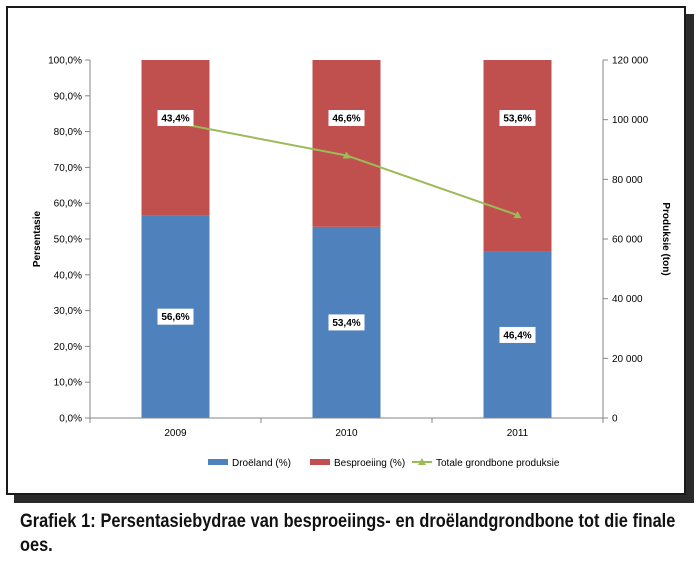 This screenshot has width=700, height=569. I want to click on legend-swatch-droeland, so click(218, 462).